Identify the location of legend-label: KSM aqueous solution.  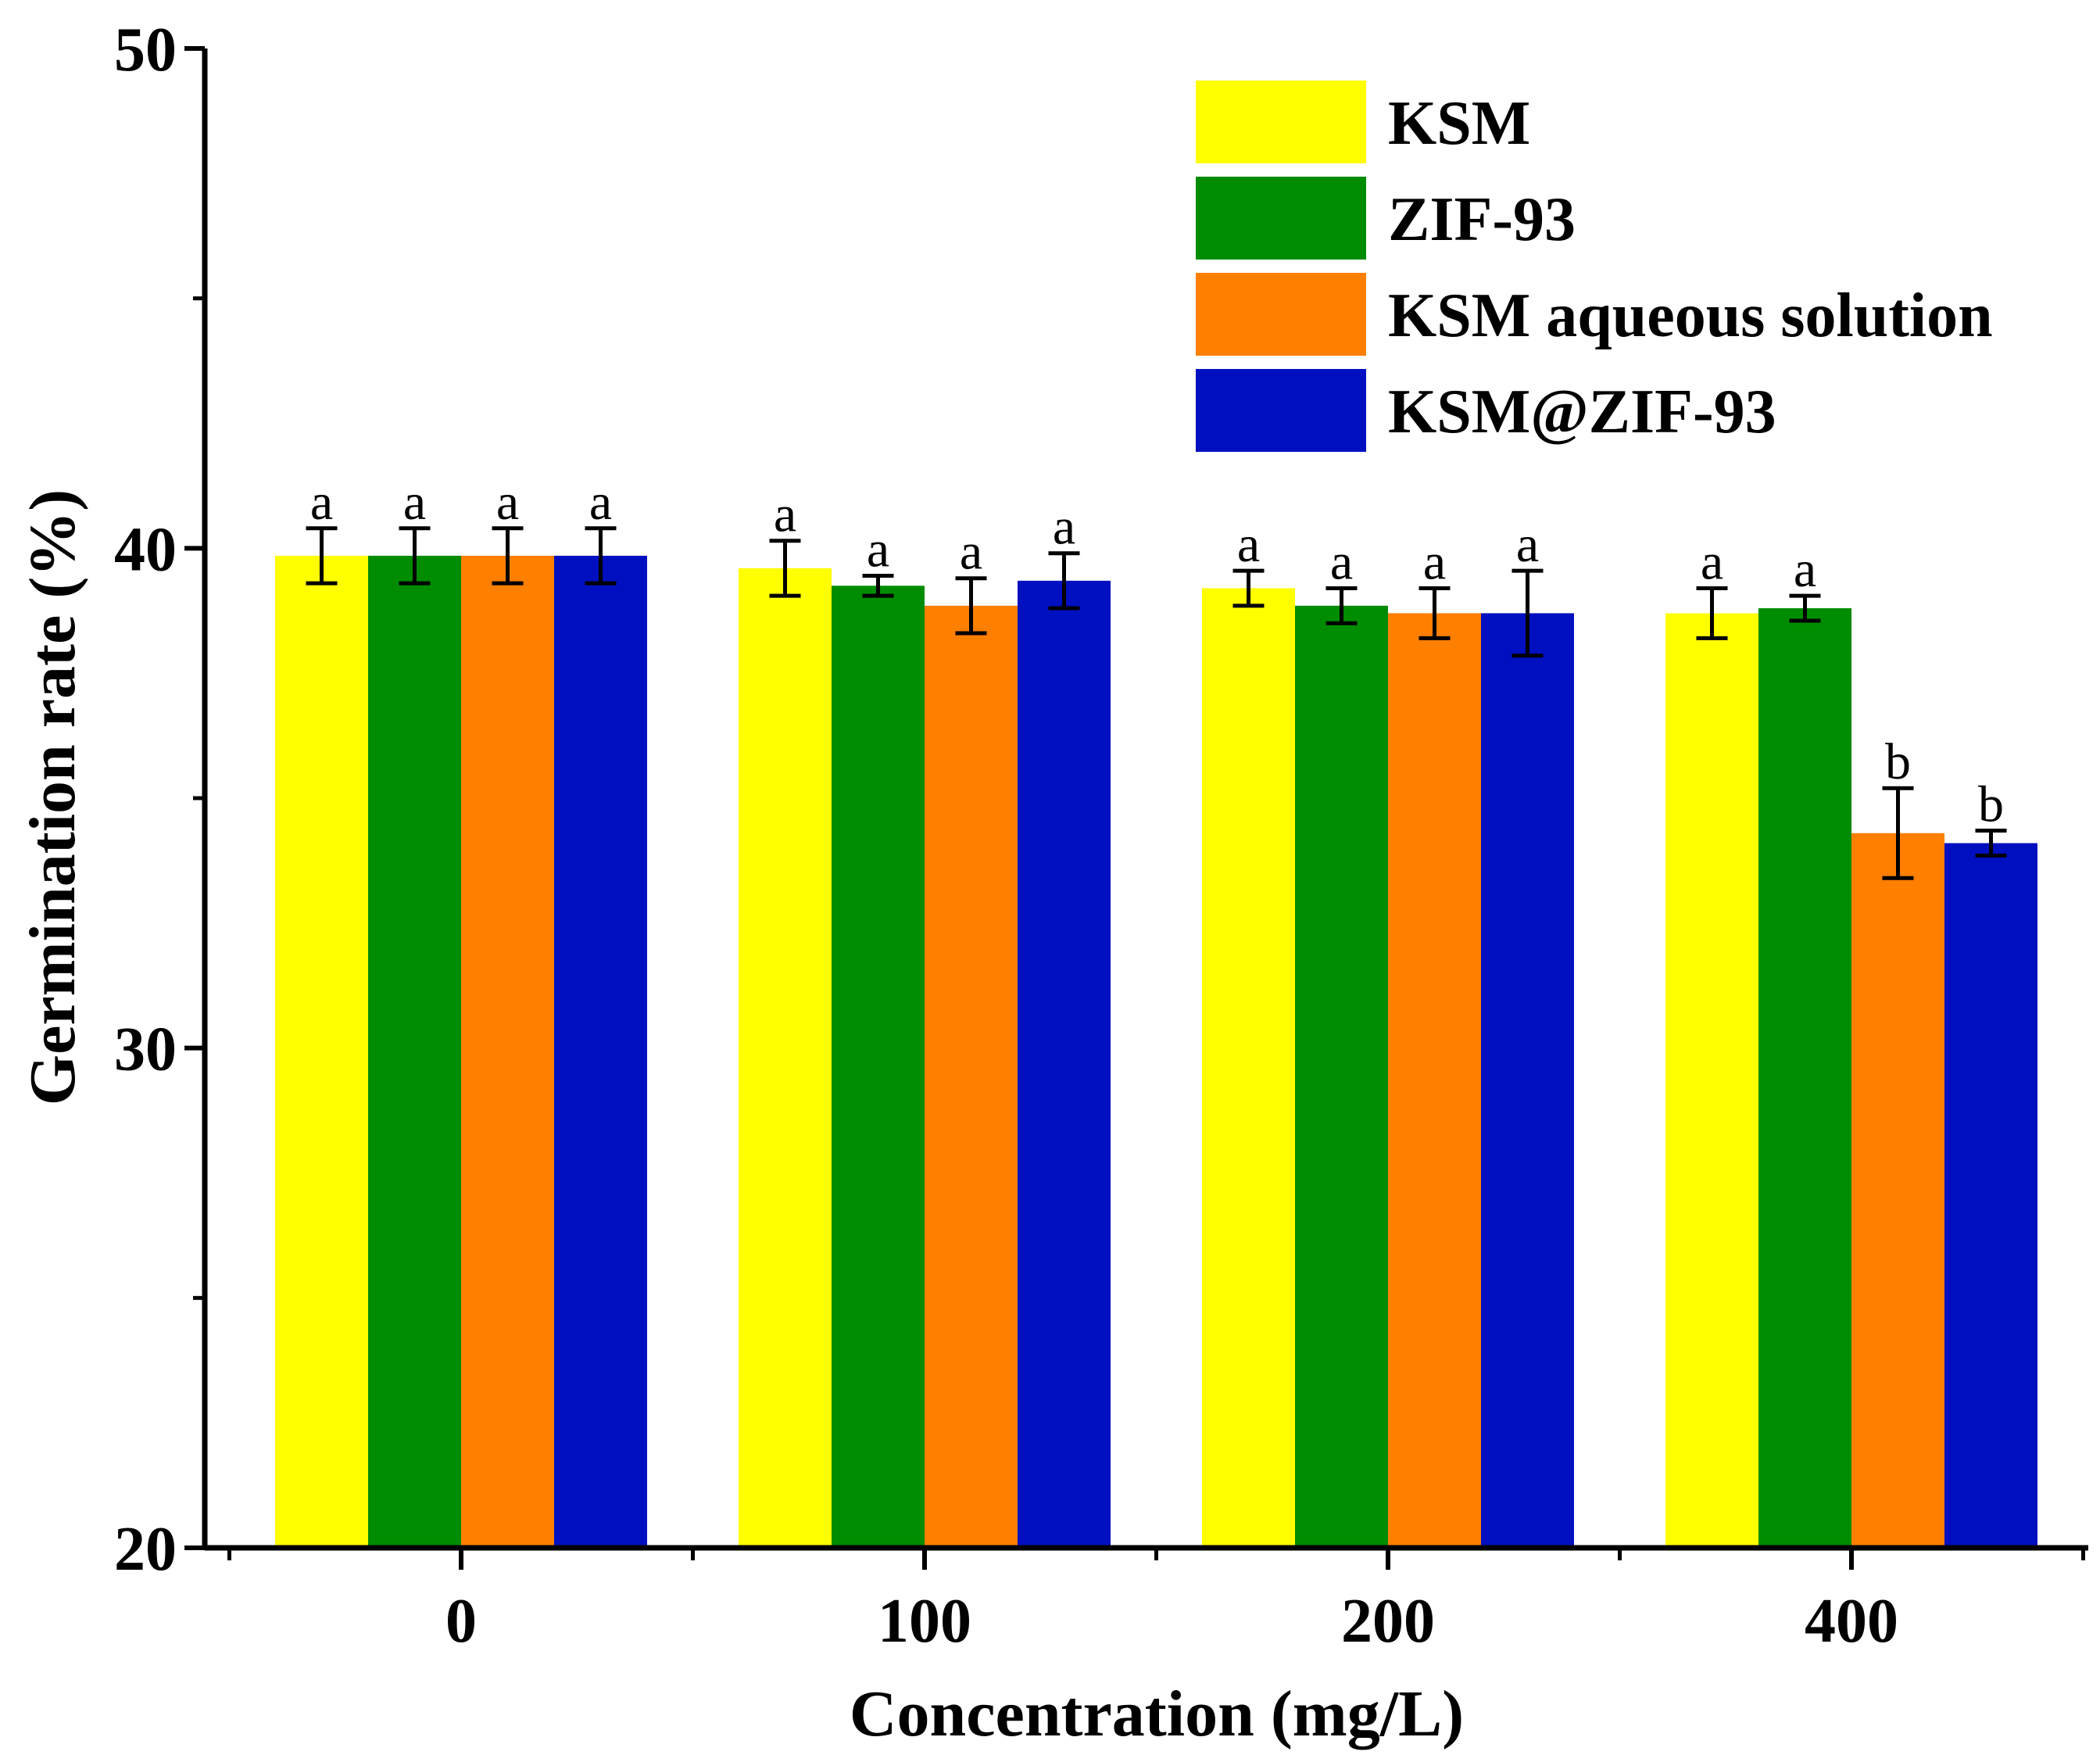
(1690, 315).